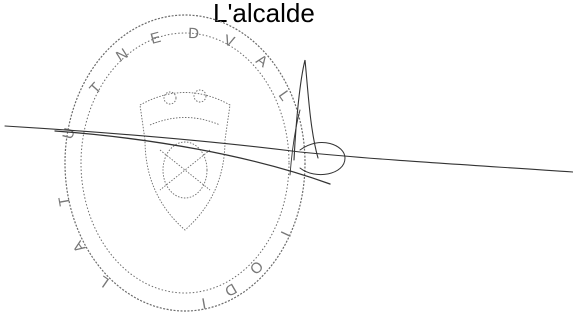 The image size is (573, 327). Describe the element at coordinates (122, 55) in the screenshot. I see `svg-text: N` at that location.